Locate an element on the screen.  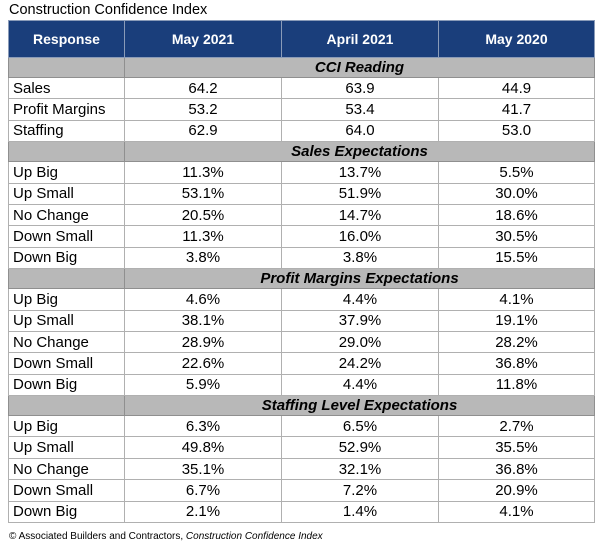
value-cell: 41.7 is located at coordinates (516, 109).